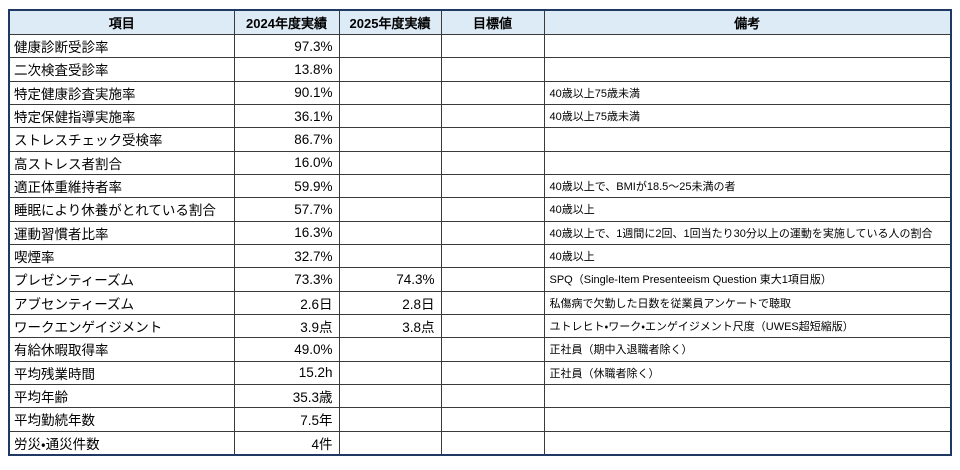 This screenshot has height=470, width=960. Describe the element at coordinates (121, 326) in the screenshot. I see `item-cell: ワークエンゲイジメント` at that location.